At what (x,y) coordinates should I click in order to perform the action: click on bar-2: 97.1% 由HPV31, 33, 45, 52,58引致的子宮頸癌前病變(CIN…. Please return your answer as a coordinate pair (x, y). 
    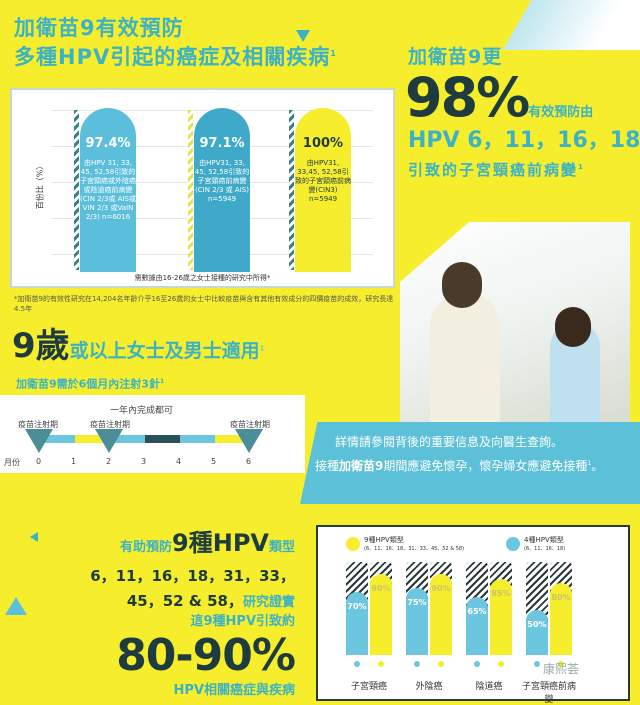
    Looking at the image, I should click on (222, 190).